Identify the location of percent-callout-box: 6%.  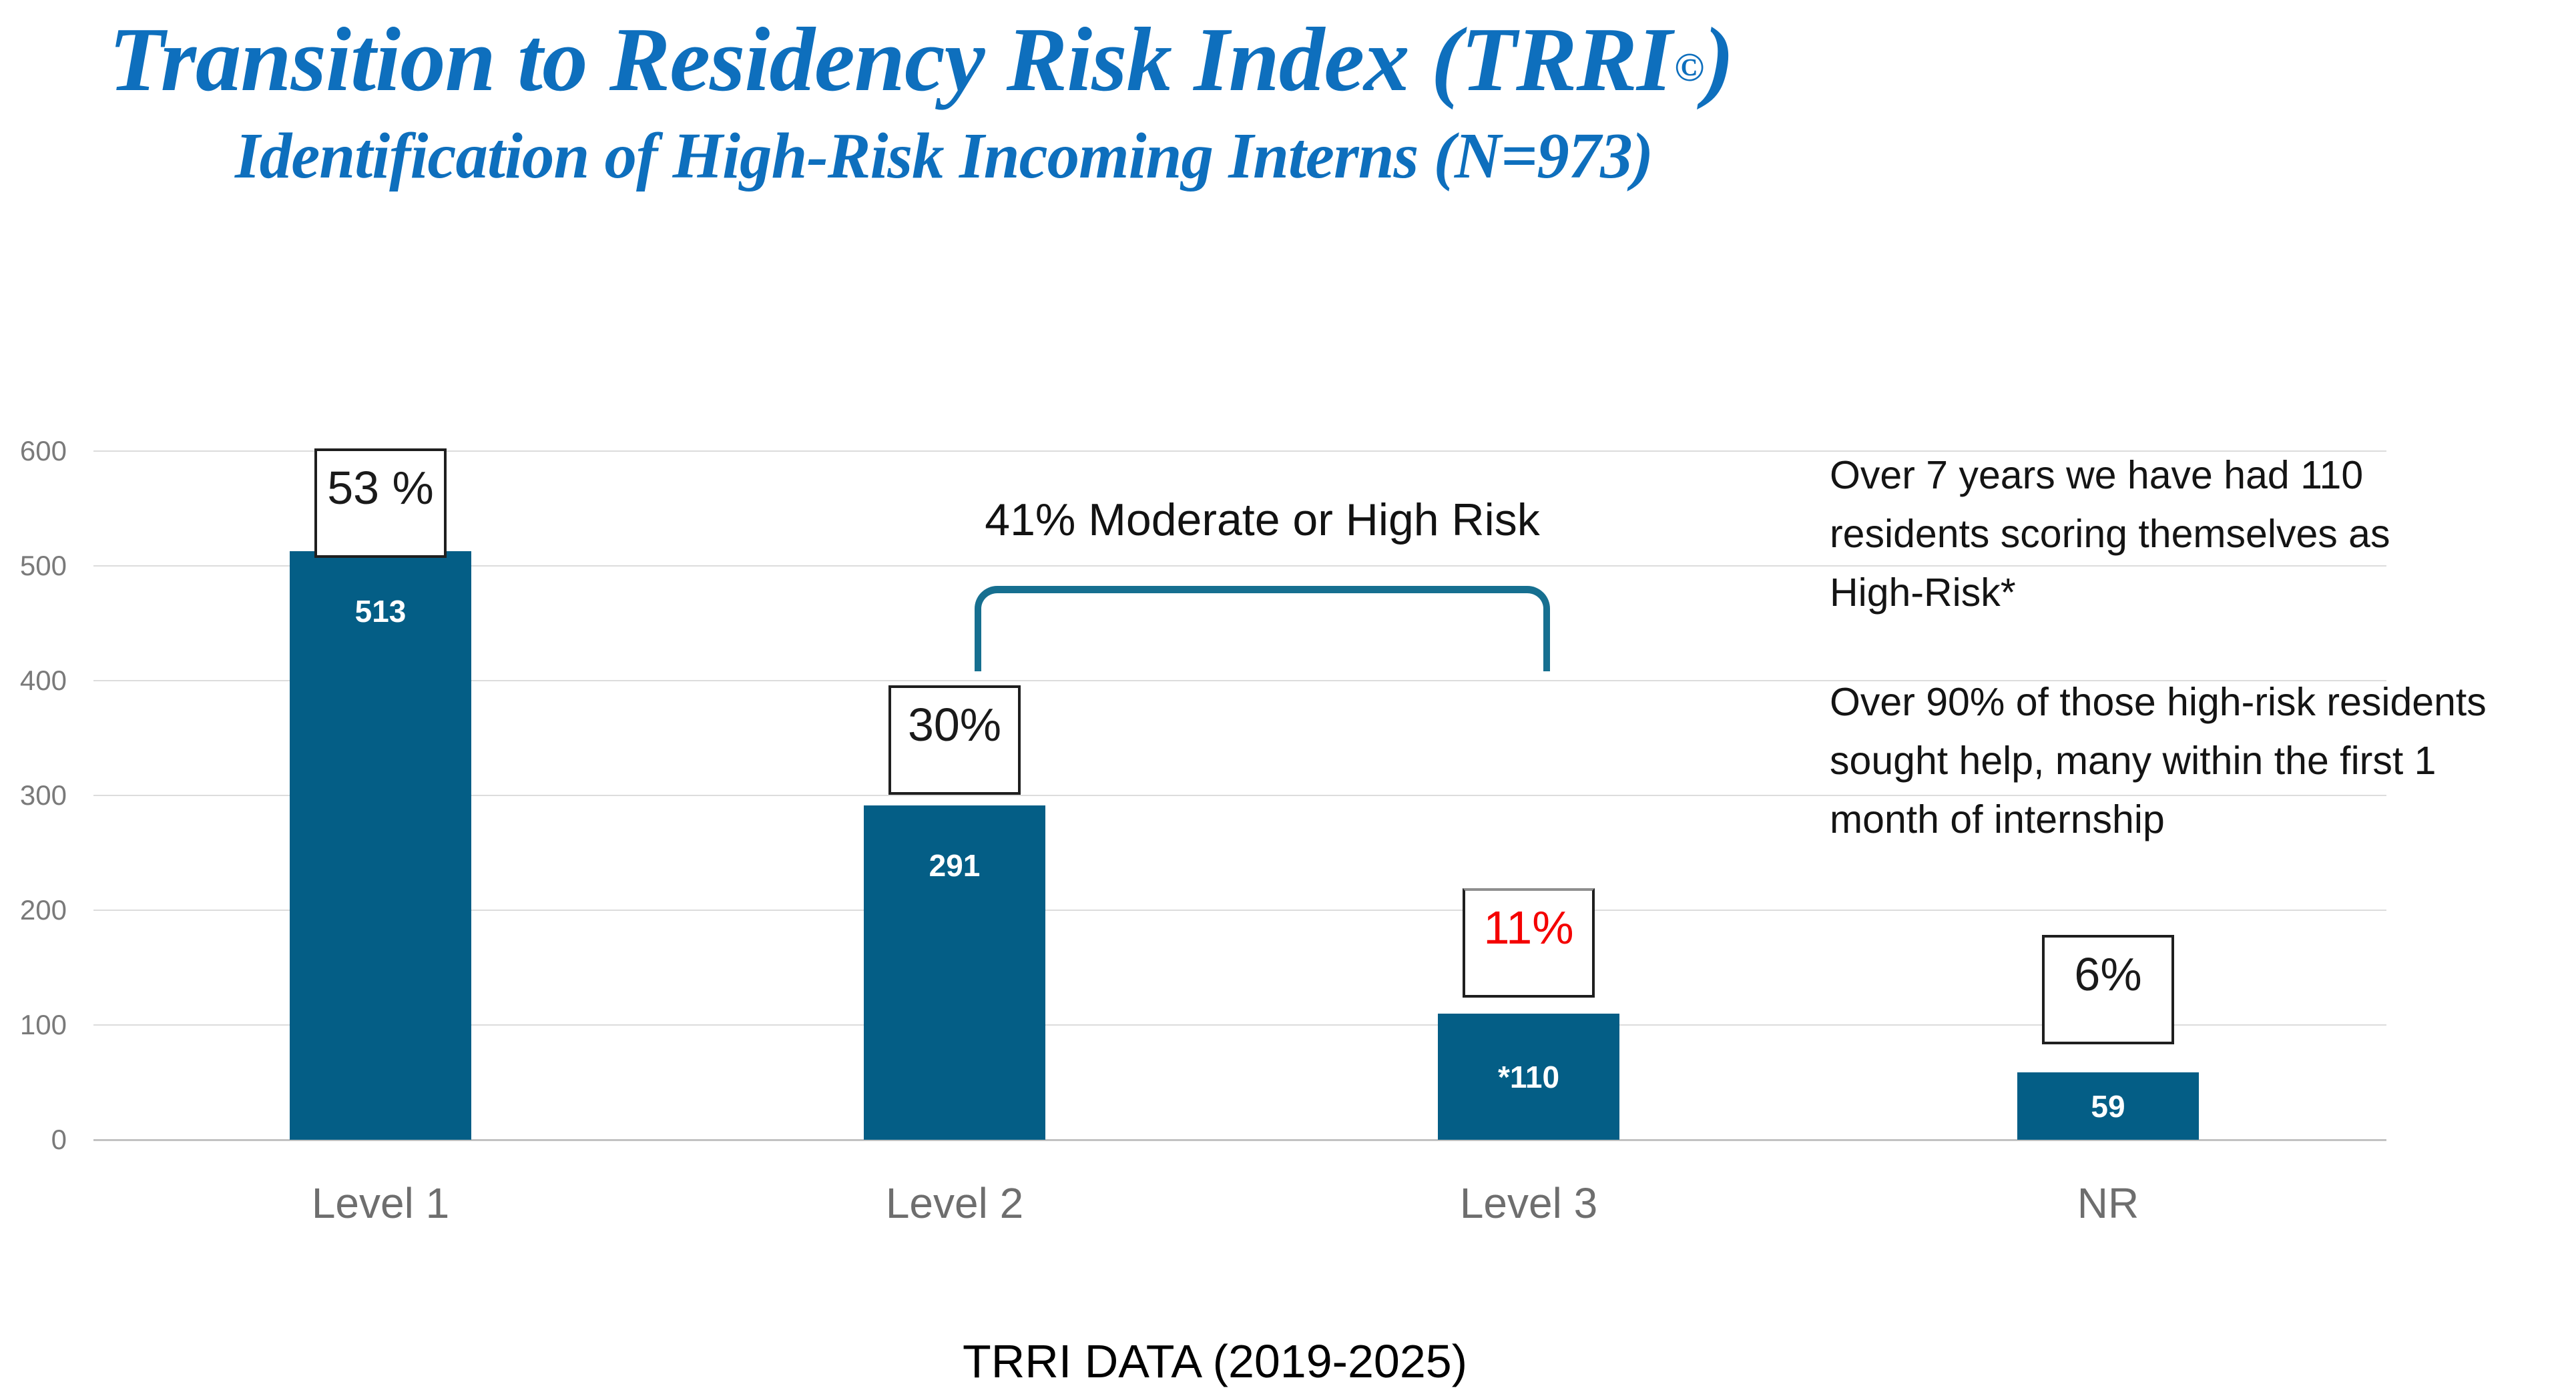
(2108, 989).